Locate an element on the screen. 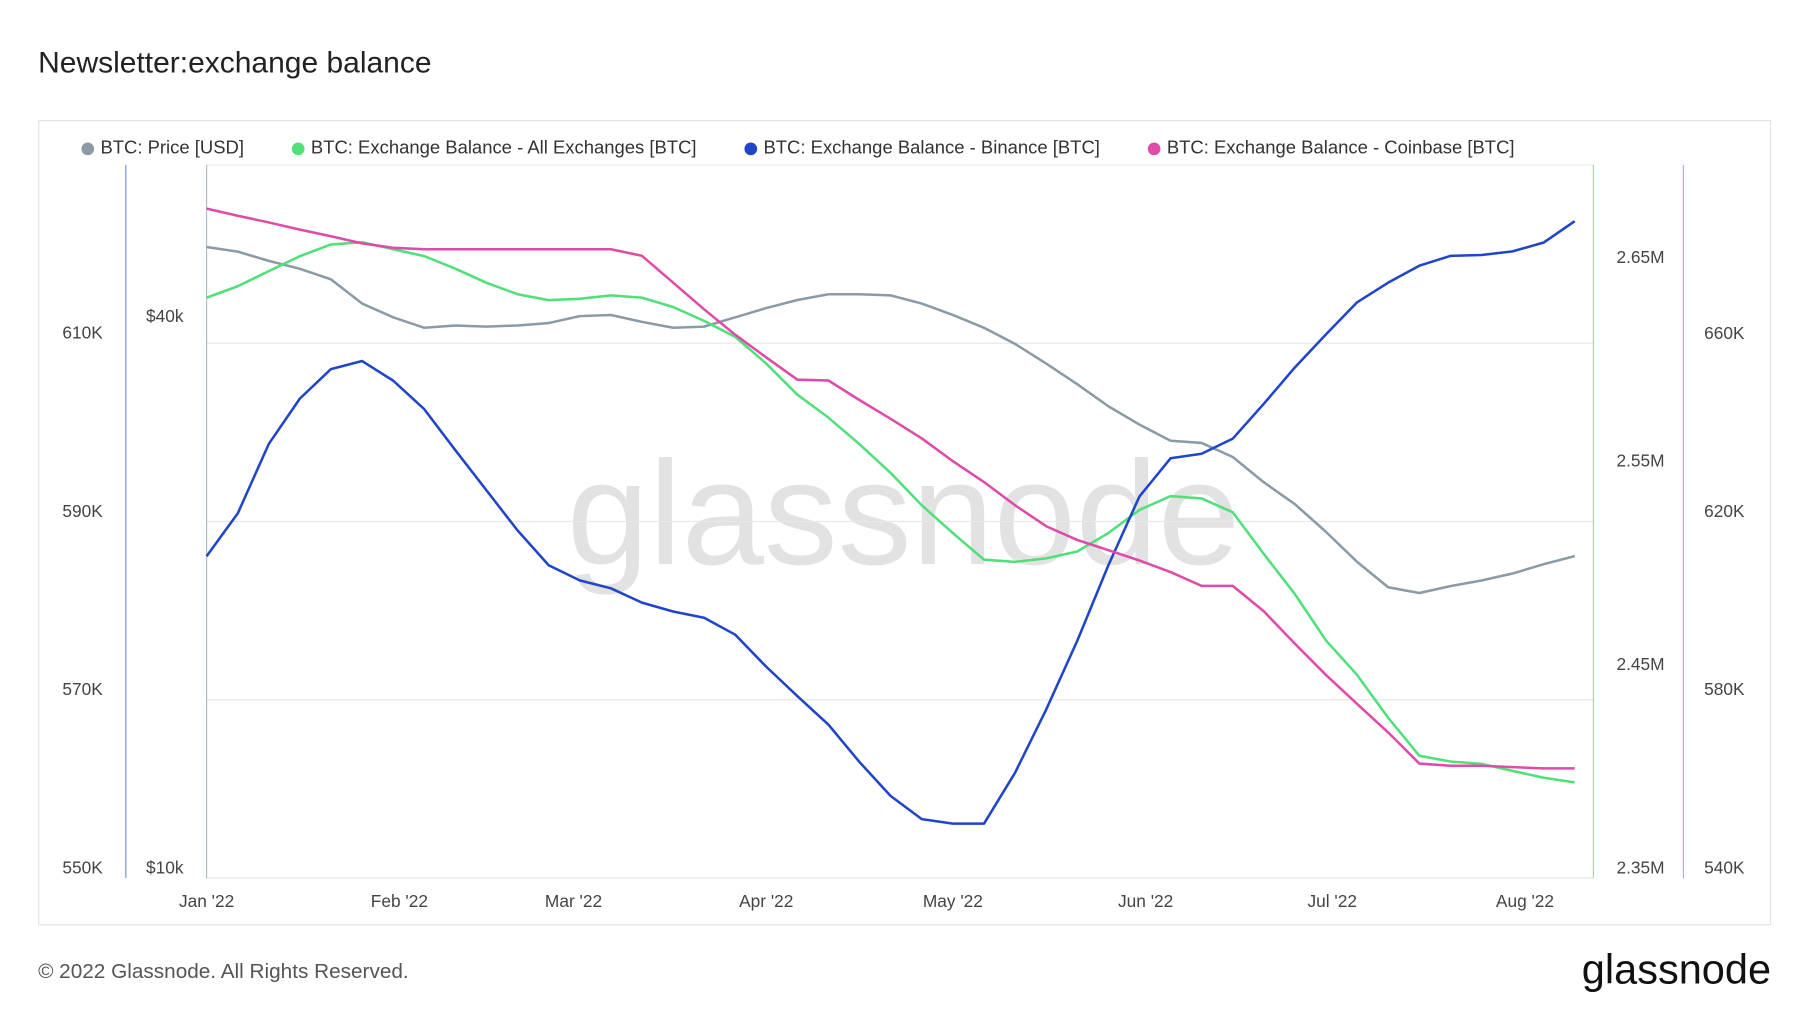 The width and height of the screenshot is (1800, 1013). y-tick-label: $40k is located at coordinates (165, 316).